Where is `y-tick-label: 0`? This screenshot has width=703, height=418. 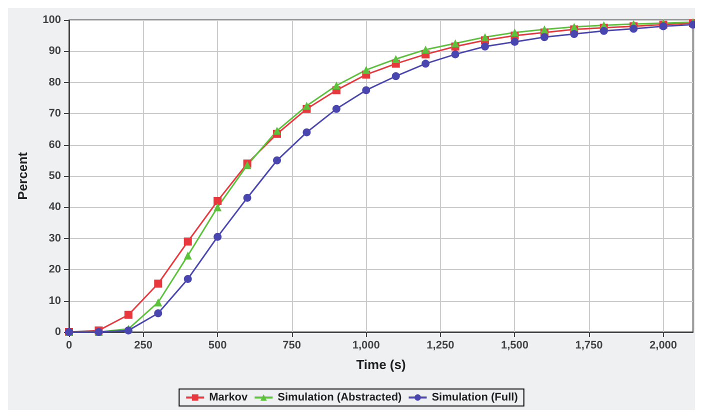 y-tick-label: 0 is located at coordinates (57, 332).